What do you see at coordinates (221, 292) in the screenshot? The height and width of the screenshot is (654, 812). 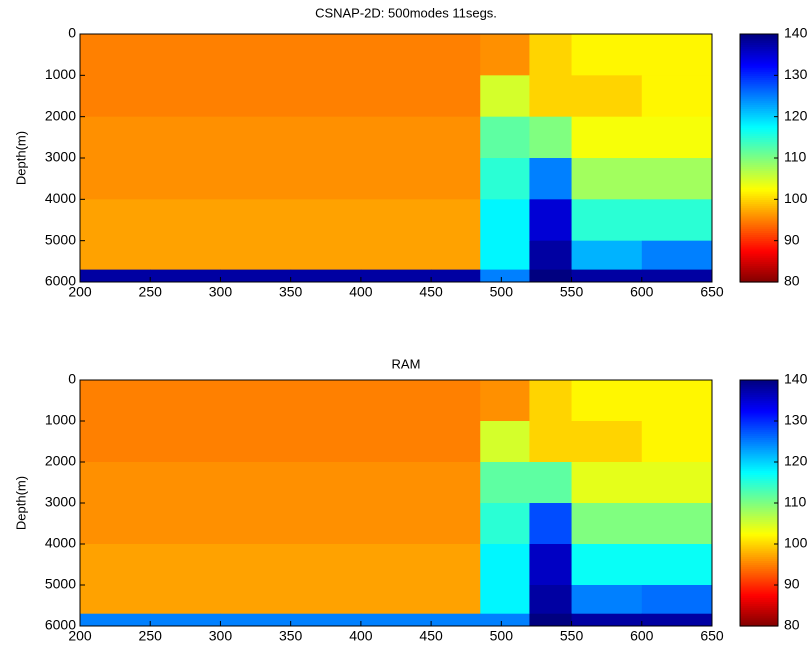 I see `x-tick-label: 300` at bounding box center [221, 292].